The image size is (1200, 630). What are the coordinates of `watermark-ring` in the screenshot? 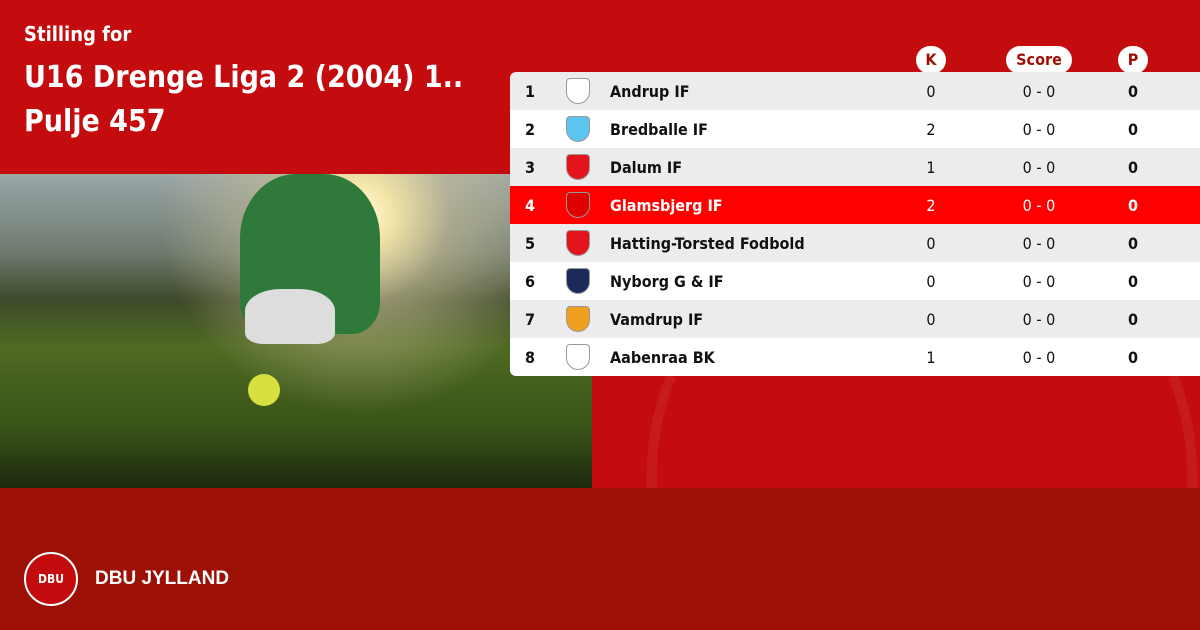 It's located at (922, 432).